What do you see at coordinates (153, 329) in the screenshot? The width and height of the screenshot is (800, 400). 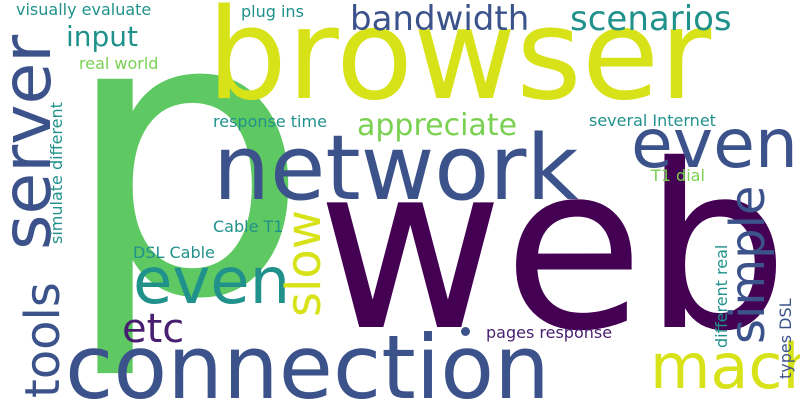 I see `word-machine: etc` at bounding box center [153, 329].